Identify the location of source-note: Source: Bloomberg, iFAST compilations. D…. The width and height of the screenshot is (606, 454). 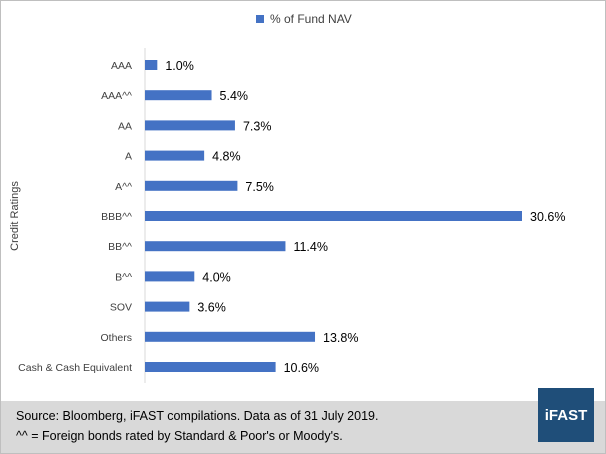
(197, 416).